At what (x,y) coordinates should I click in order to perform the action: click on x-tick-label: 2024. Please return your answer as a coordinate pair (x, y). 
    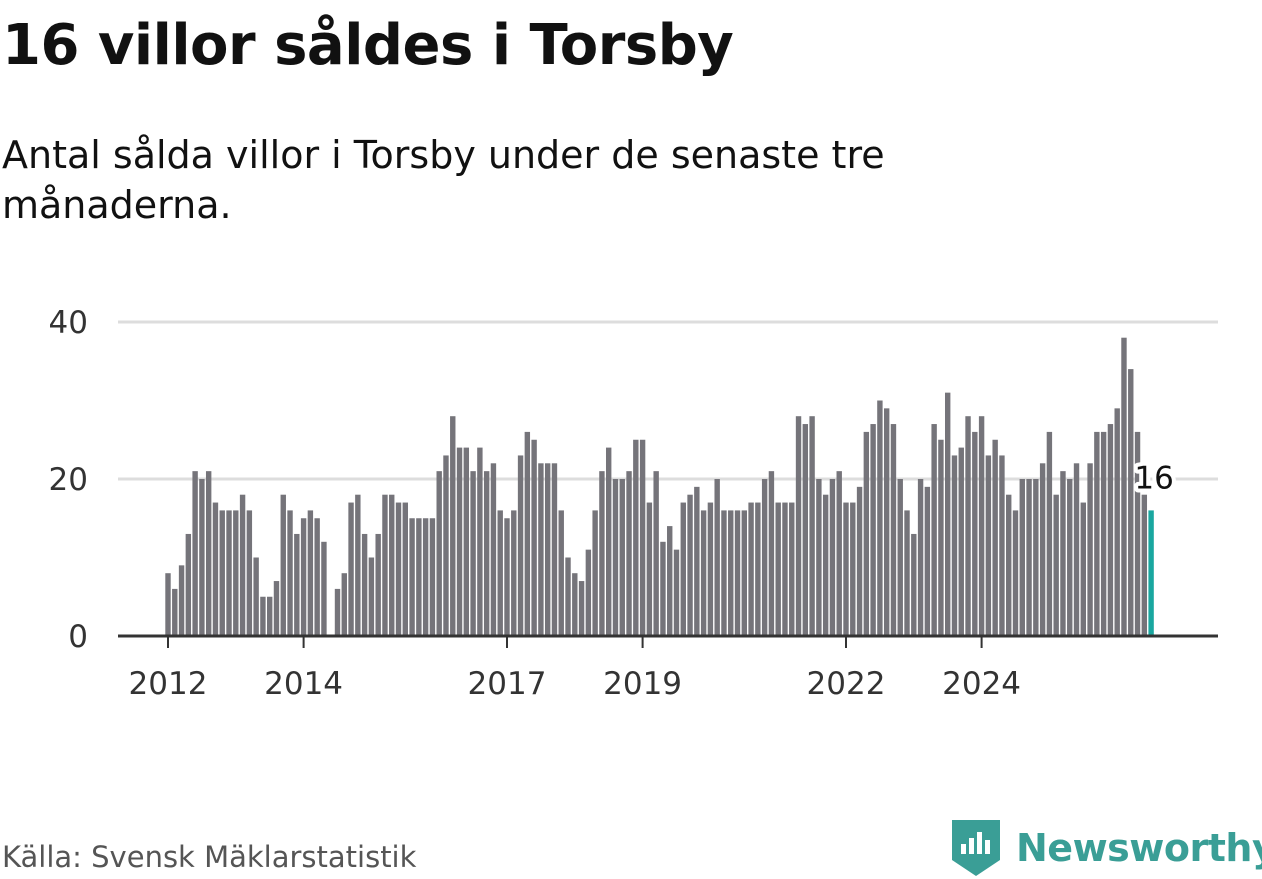
    Looking at the image, I should click on (981, 684).